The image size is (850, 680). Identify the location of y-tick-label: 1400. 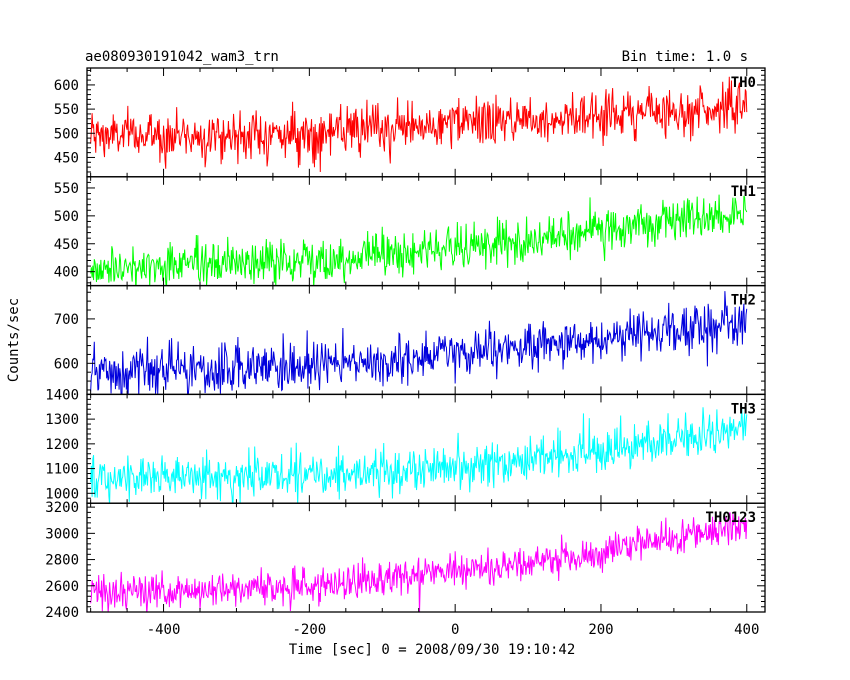
(62, 395).